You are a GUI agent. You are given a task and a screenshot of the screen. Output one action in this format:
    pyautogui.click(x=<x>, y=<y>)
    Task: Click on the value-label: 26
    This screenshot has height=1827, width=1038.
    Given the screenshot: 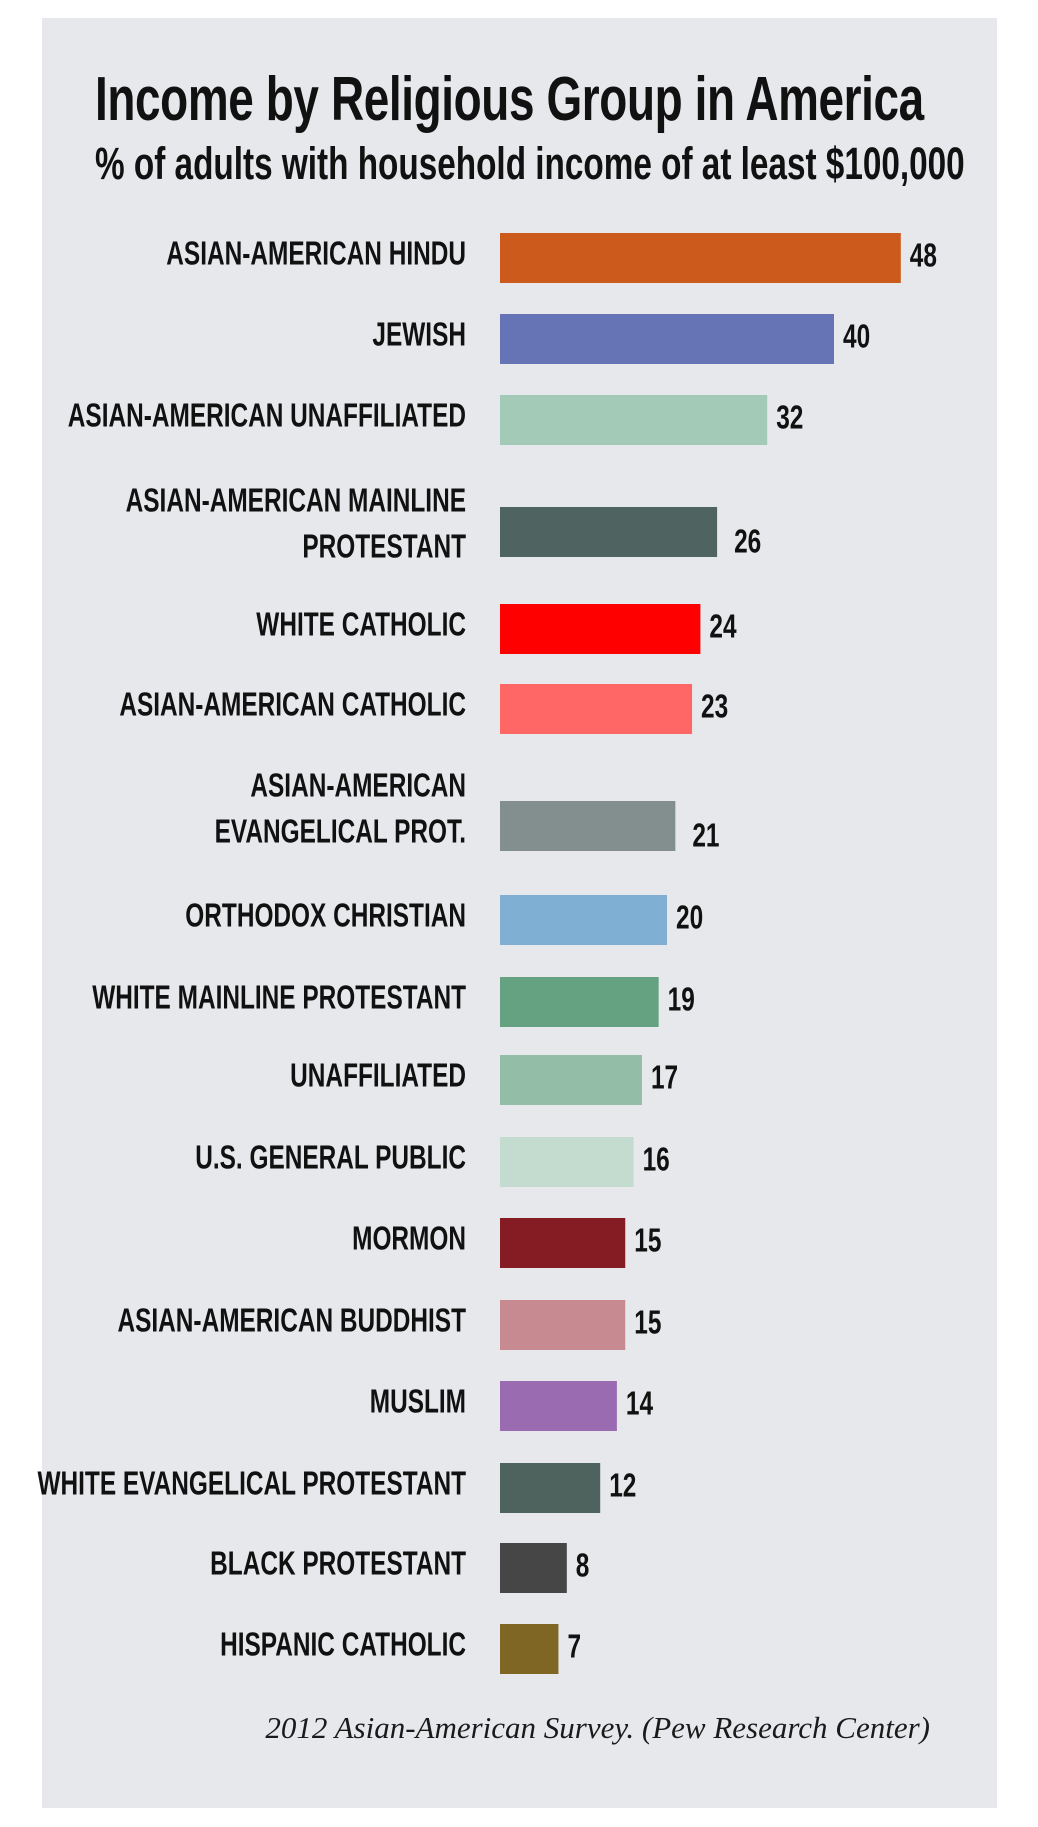 What is the action you would take?
    pyautogui.click(x=747, y=542)
    